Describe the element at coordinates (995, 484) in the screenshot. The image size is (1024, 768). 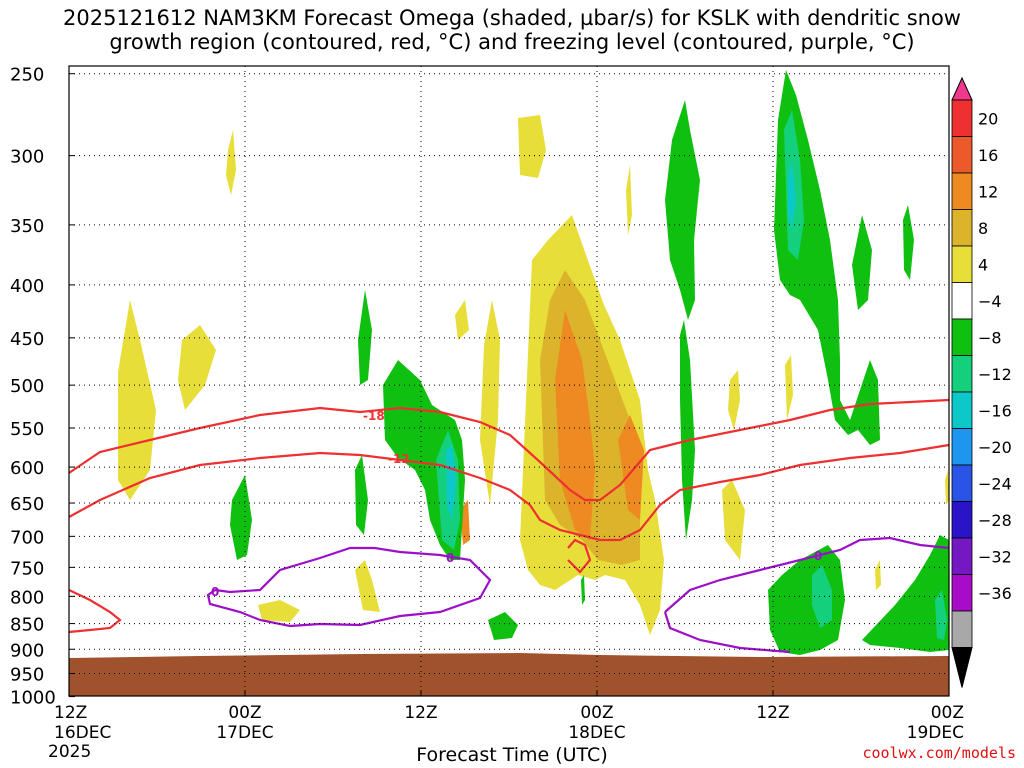
I see `colorbar-label: −24` at that location.